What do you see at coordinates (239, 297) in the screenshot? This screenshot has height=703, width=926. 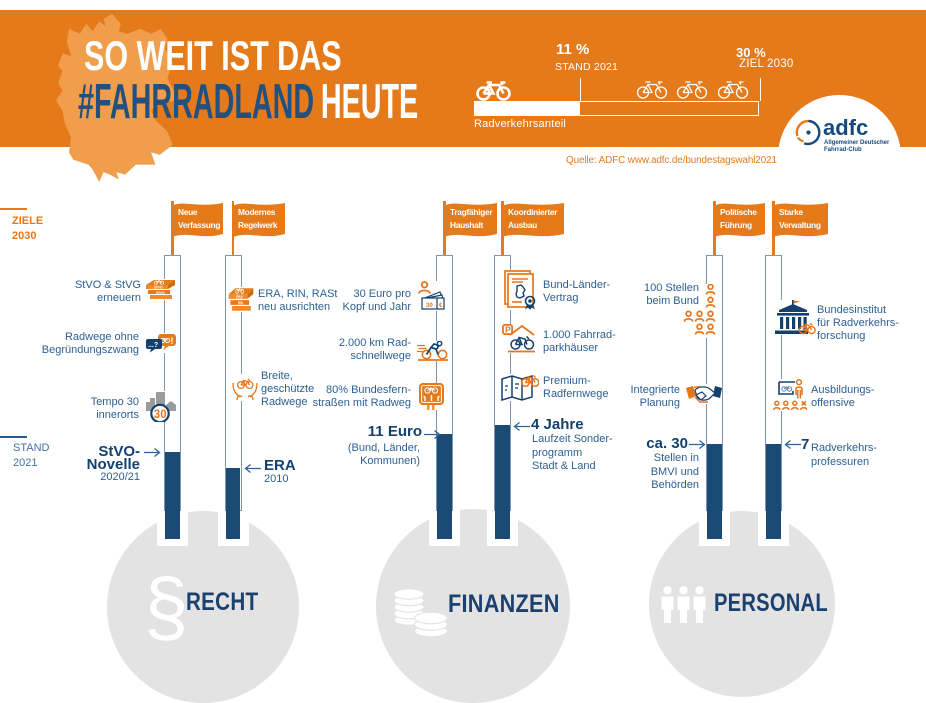 I see `svg-text: ERA` at bounding box center [239, 297].